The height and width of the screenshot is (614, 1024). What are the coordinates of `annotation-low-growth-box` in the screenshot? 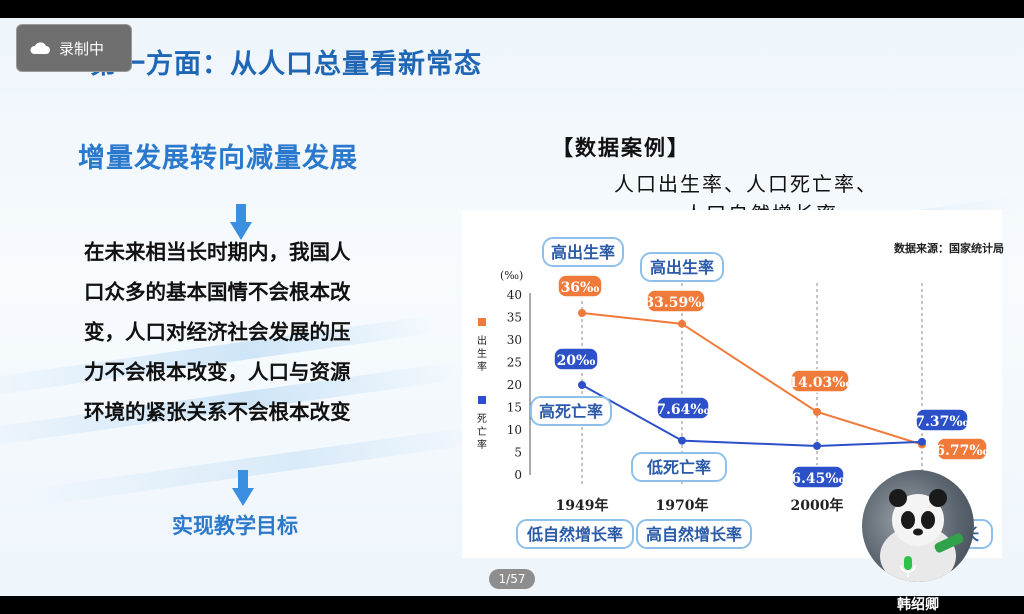 It's located at (575, 534).